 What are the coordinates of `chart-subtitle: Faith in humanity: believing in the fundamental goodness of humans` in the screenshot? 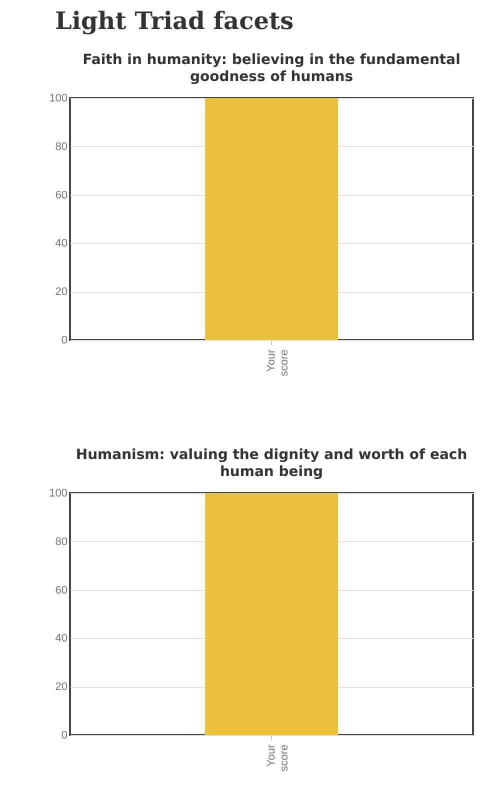 It's located at (271, 68).